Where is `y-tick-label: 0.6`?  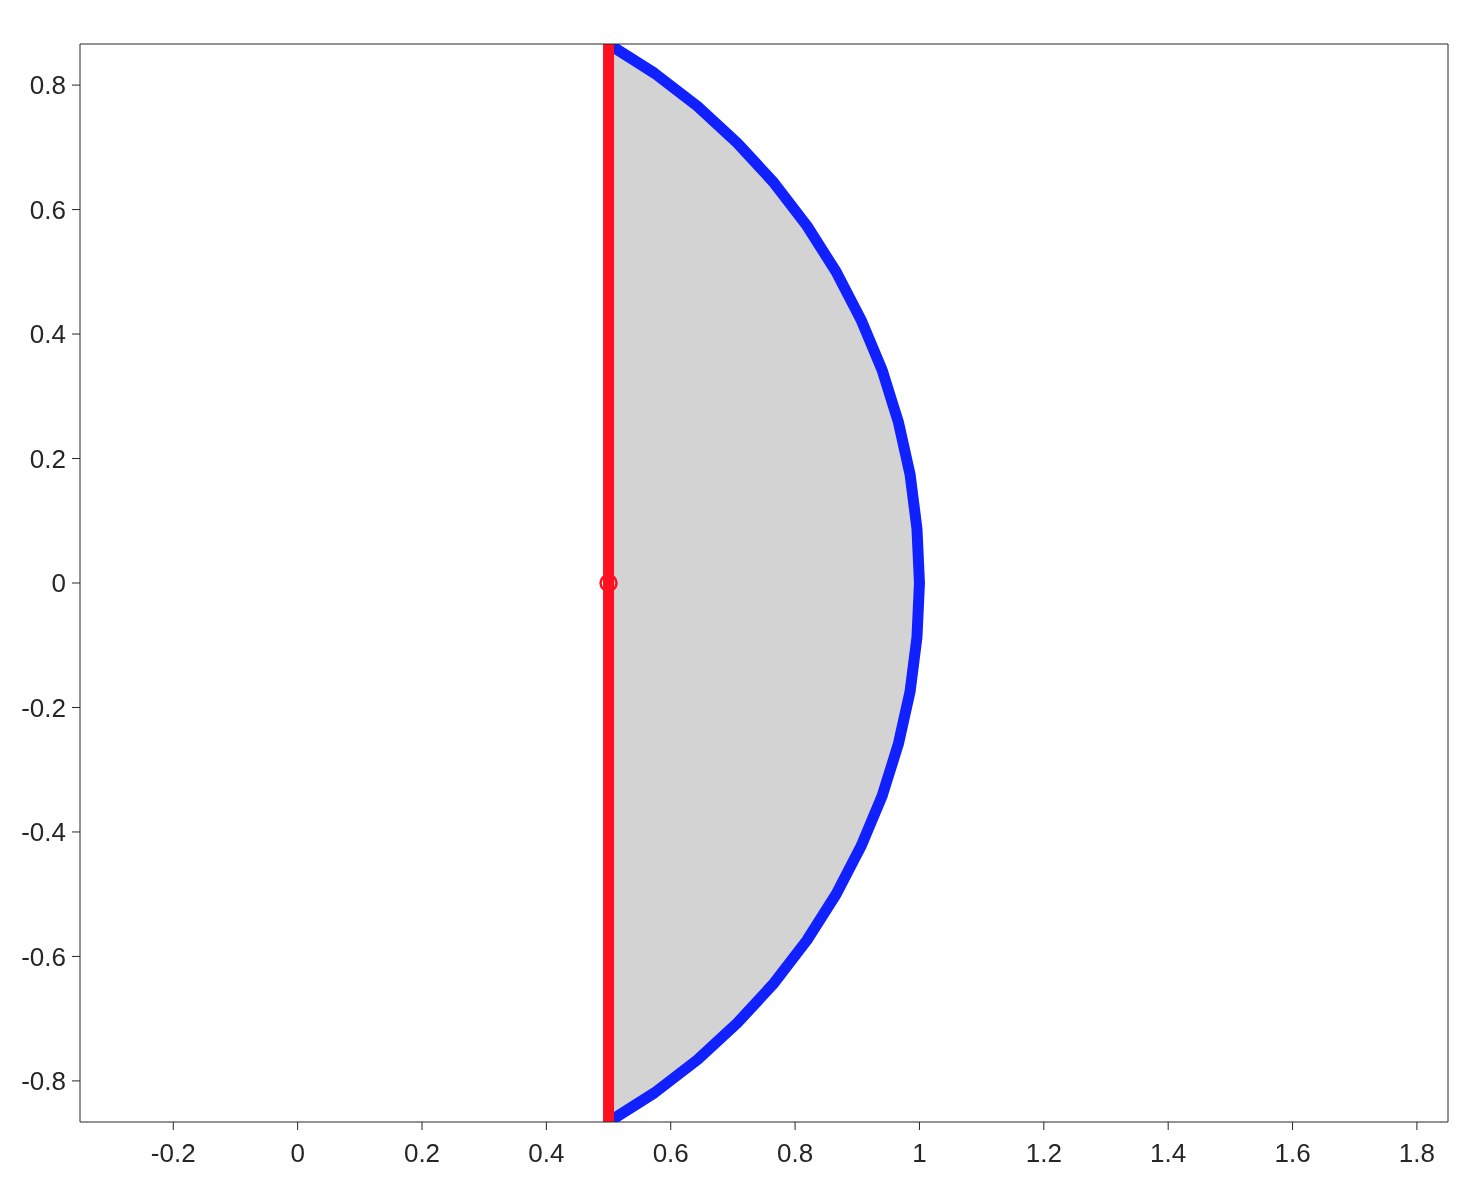 y-tick-label: 0.6 is located at coordinates (47, 209).